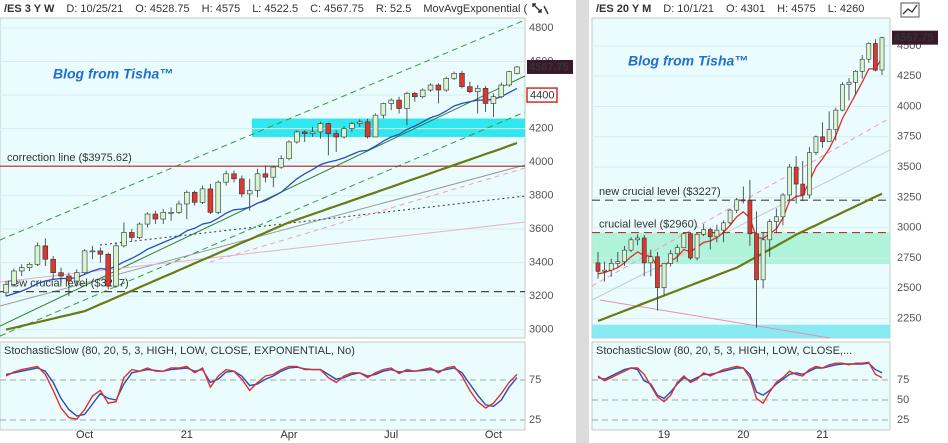 The width and height of the screenshot is (948, 443). Describe the element at coordinates (535, 420) in the screenshot. I see `y-tick-label: 25` at that location.